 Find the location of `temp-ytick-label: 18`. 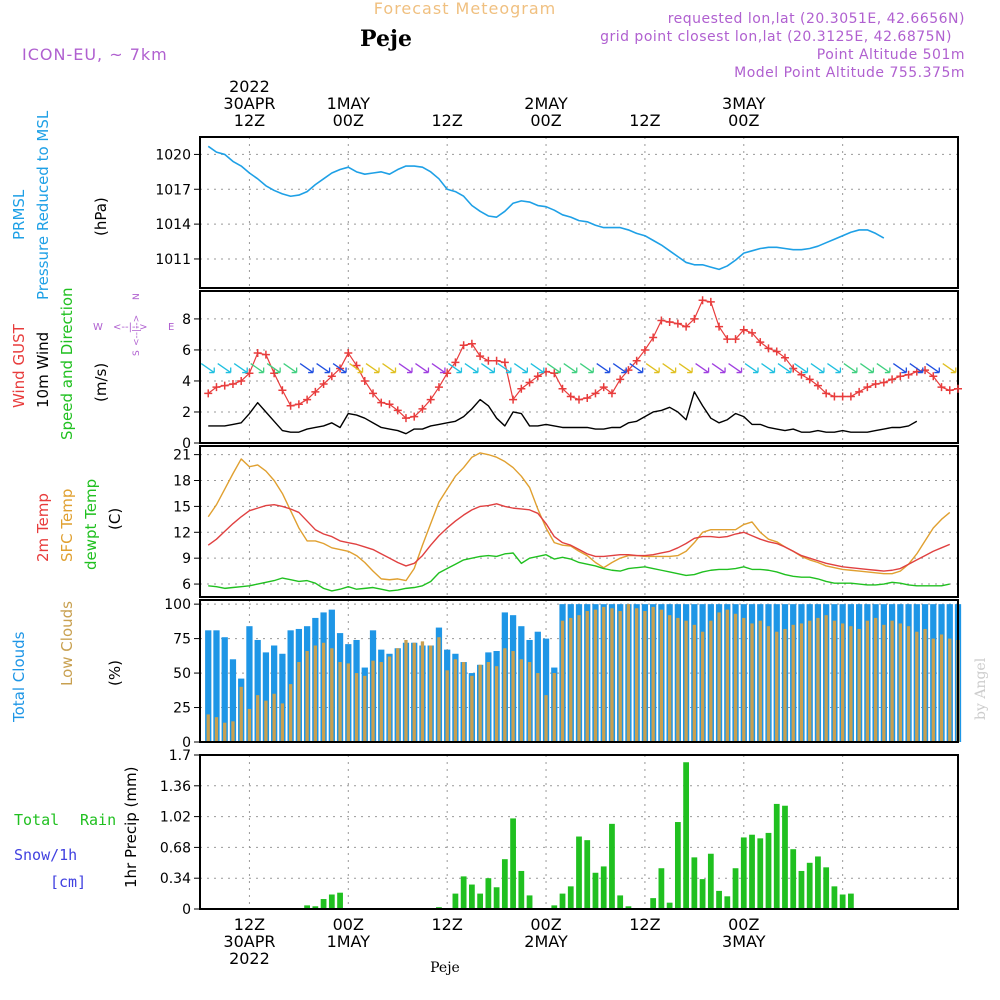

temp-ytick-label: 18 is located at coordinates (182, 482).